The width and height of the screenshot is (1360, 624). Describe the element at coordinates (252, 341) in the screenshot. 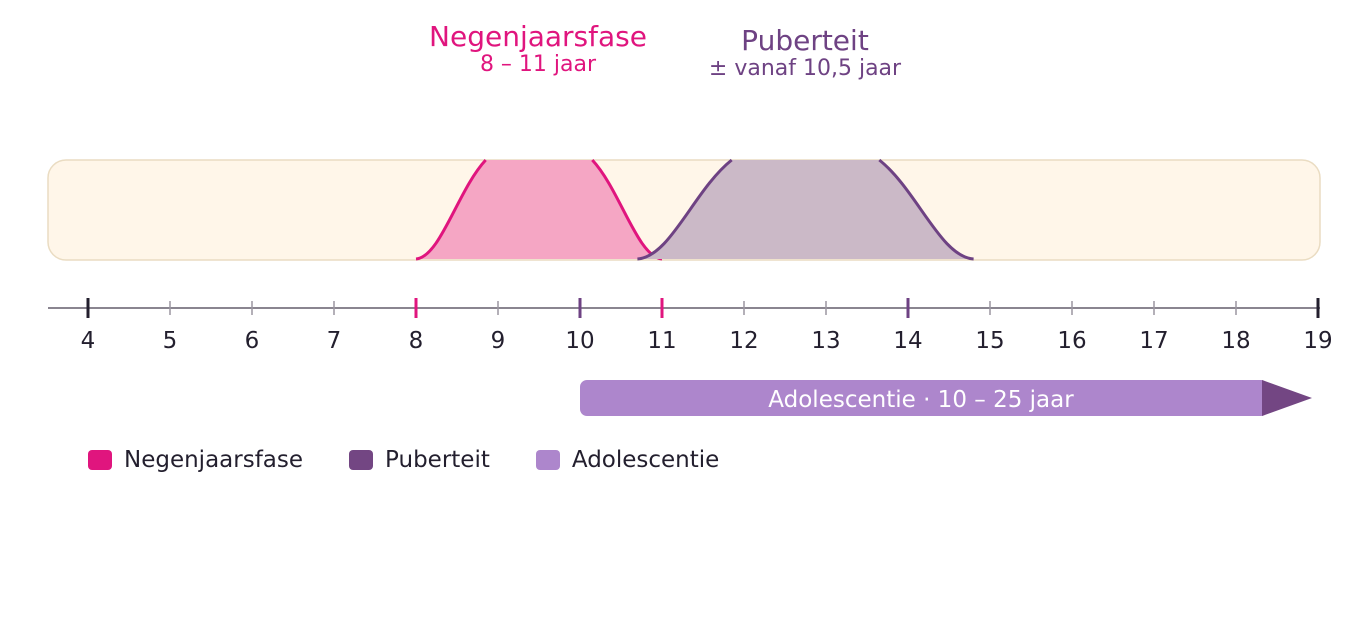

I see `axis-tick-label-6: 6` at that location.